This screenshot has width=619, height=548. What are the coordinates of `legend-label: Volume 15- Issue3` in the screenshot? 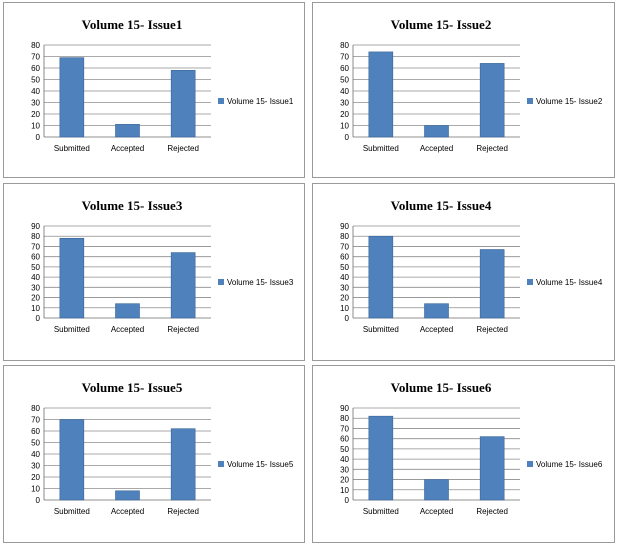 It's located at (260, 282).